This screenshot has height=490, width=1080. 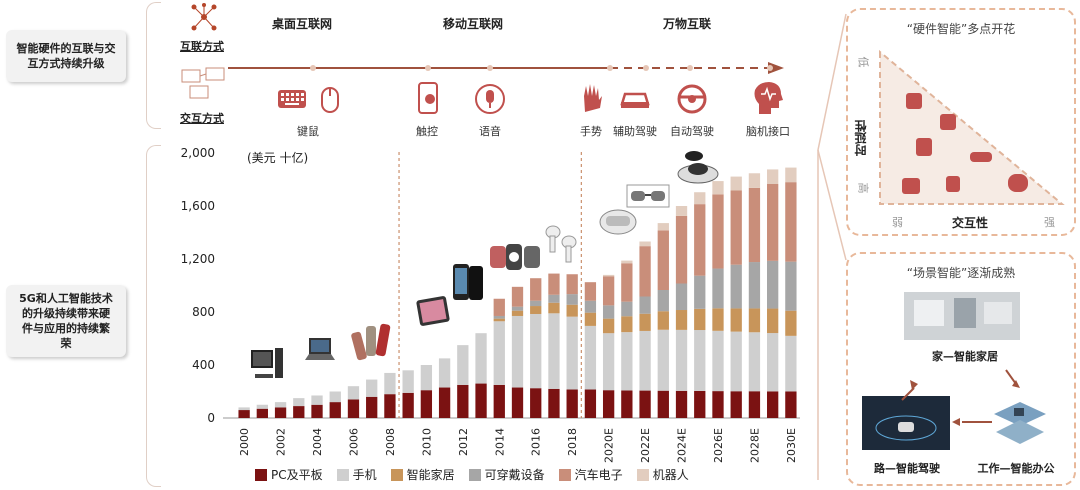 What do you see at coordinates (198, 153) in the screenshot?
I see `y-tick-label: 2,000` at bounding box center [198, 153].